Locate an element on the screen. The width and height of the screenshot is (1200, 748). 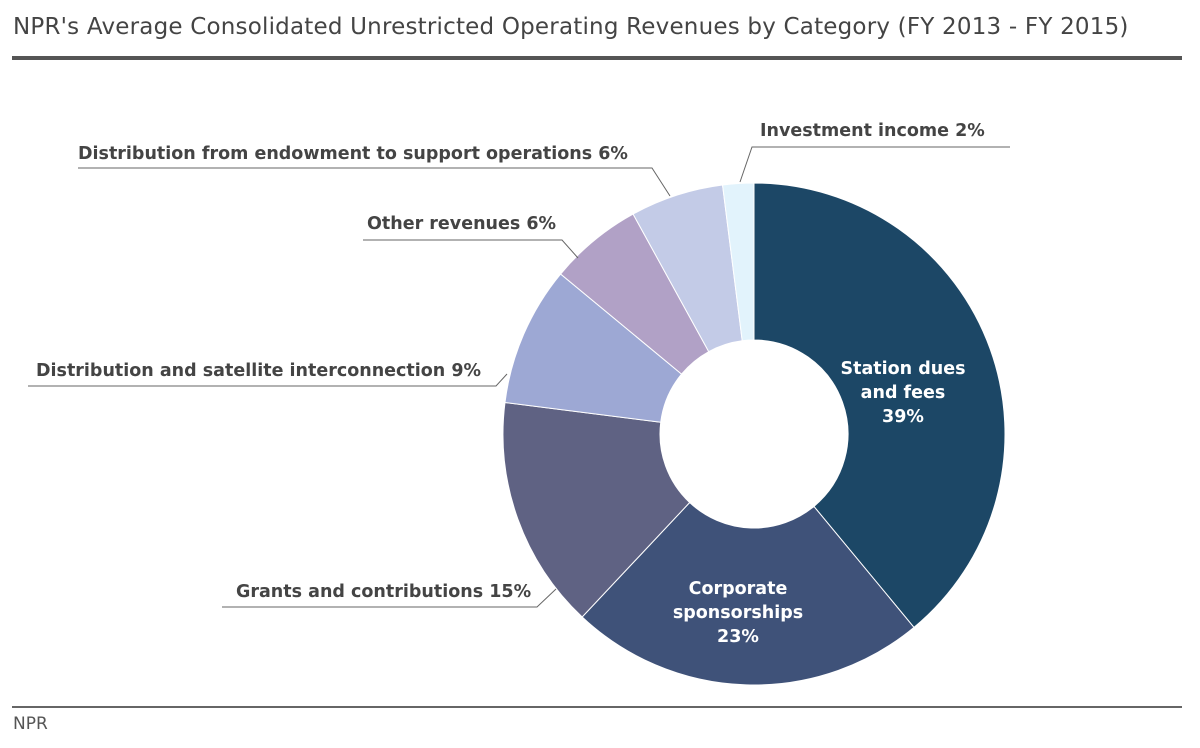
leader-other is located at coordinates (471, 249).